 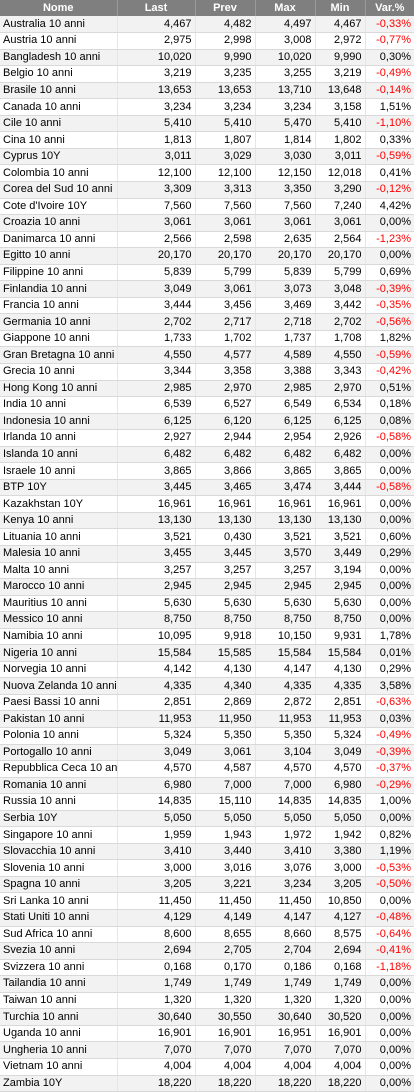 What do you see at coordinates (389, 686) in the screenshot?
I see `cell-var: 3,58%` at bounding box center [389, 686].